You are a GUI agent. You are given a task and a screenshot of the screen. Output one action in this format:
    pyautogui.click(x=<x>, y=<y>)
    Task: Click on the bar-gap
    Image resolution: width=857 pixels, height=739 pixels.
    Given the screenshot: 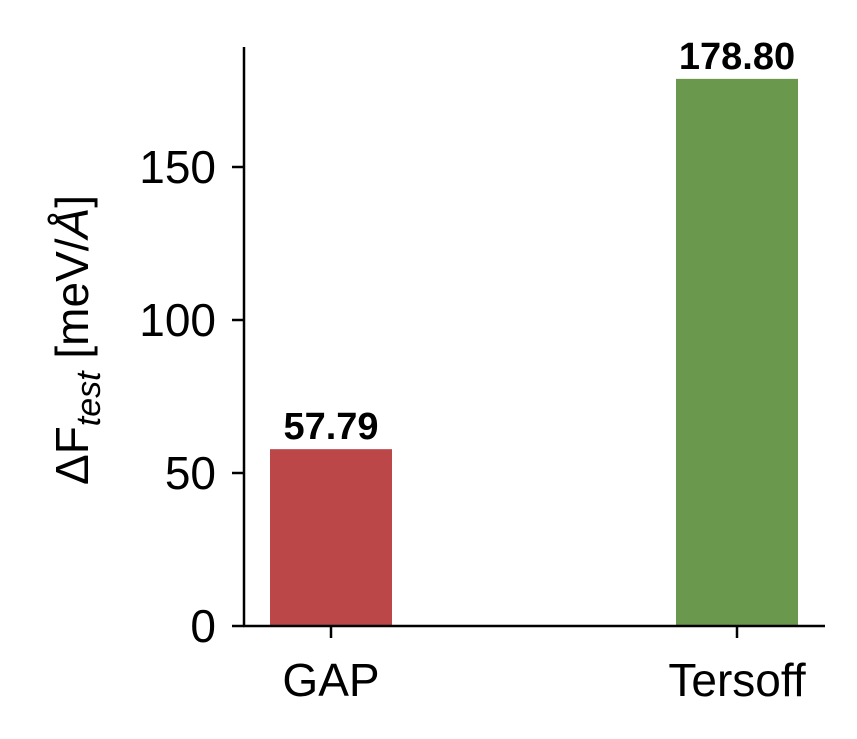 What is the action you would take?
    pyautogui.click(x=331, y=537)
    